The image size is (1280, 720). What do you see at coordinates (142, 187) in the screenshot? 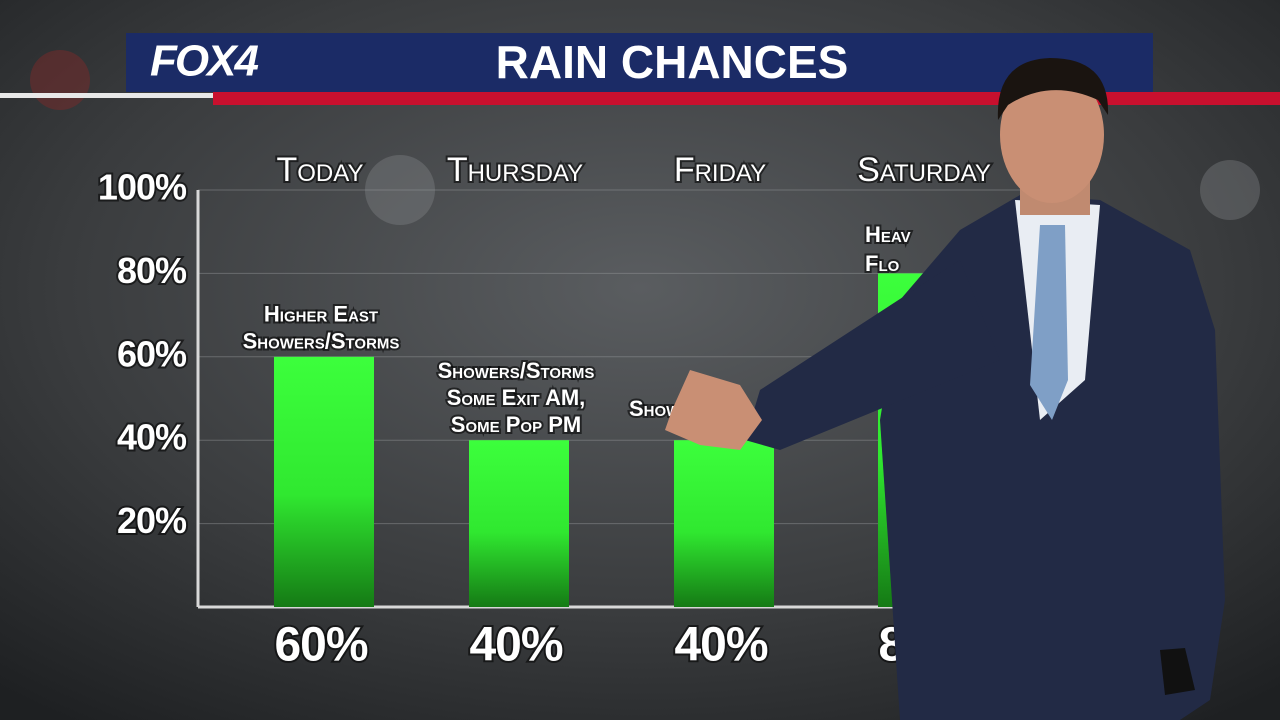
I see `y-tick-label: 100%` at bounding box center [142, 187].